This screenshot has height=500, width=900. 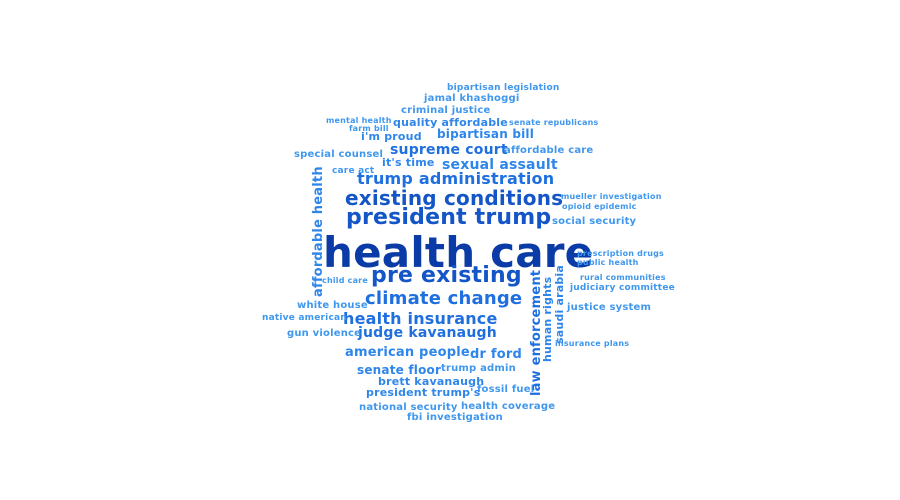 I want to click on word-human-rights: human rights, so click(x=547, y=319).